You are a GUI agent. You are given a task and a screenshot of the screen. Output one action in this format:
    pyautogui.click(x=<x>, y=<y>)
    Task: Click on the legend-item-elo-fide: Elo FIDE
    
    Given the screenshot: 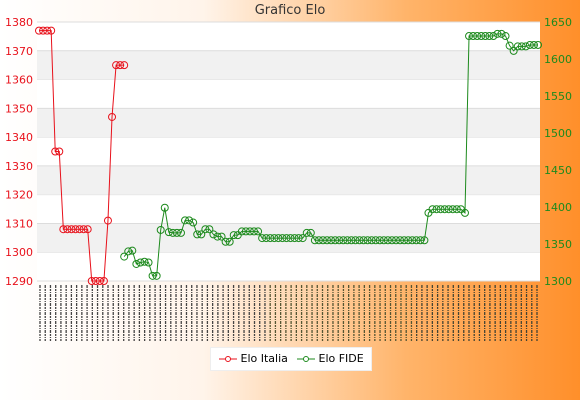 What is the action you would take?
    pyautogui.click(x=330, y=358)
    